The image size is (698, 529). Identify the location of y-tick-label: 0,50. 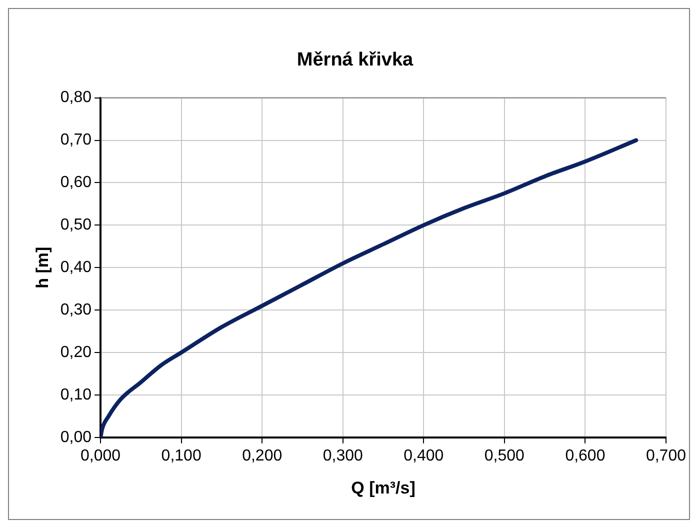
(76, 225).